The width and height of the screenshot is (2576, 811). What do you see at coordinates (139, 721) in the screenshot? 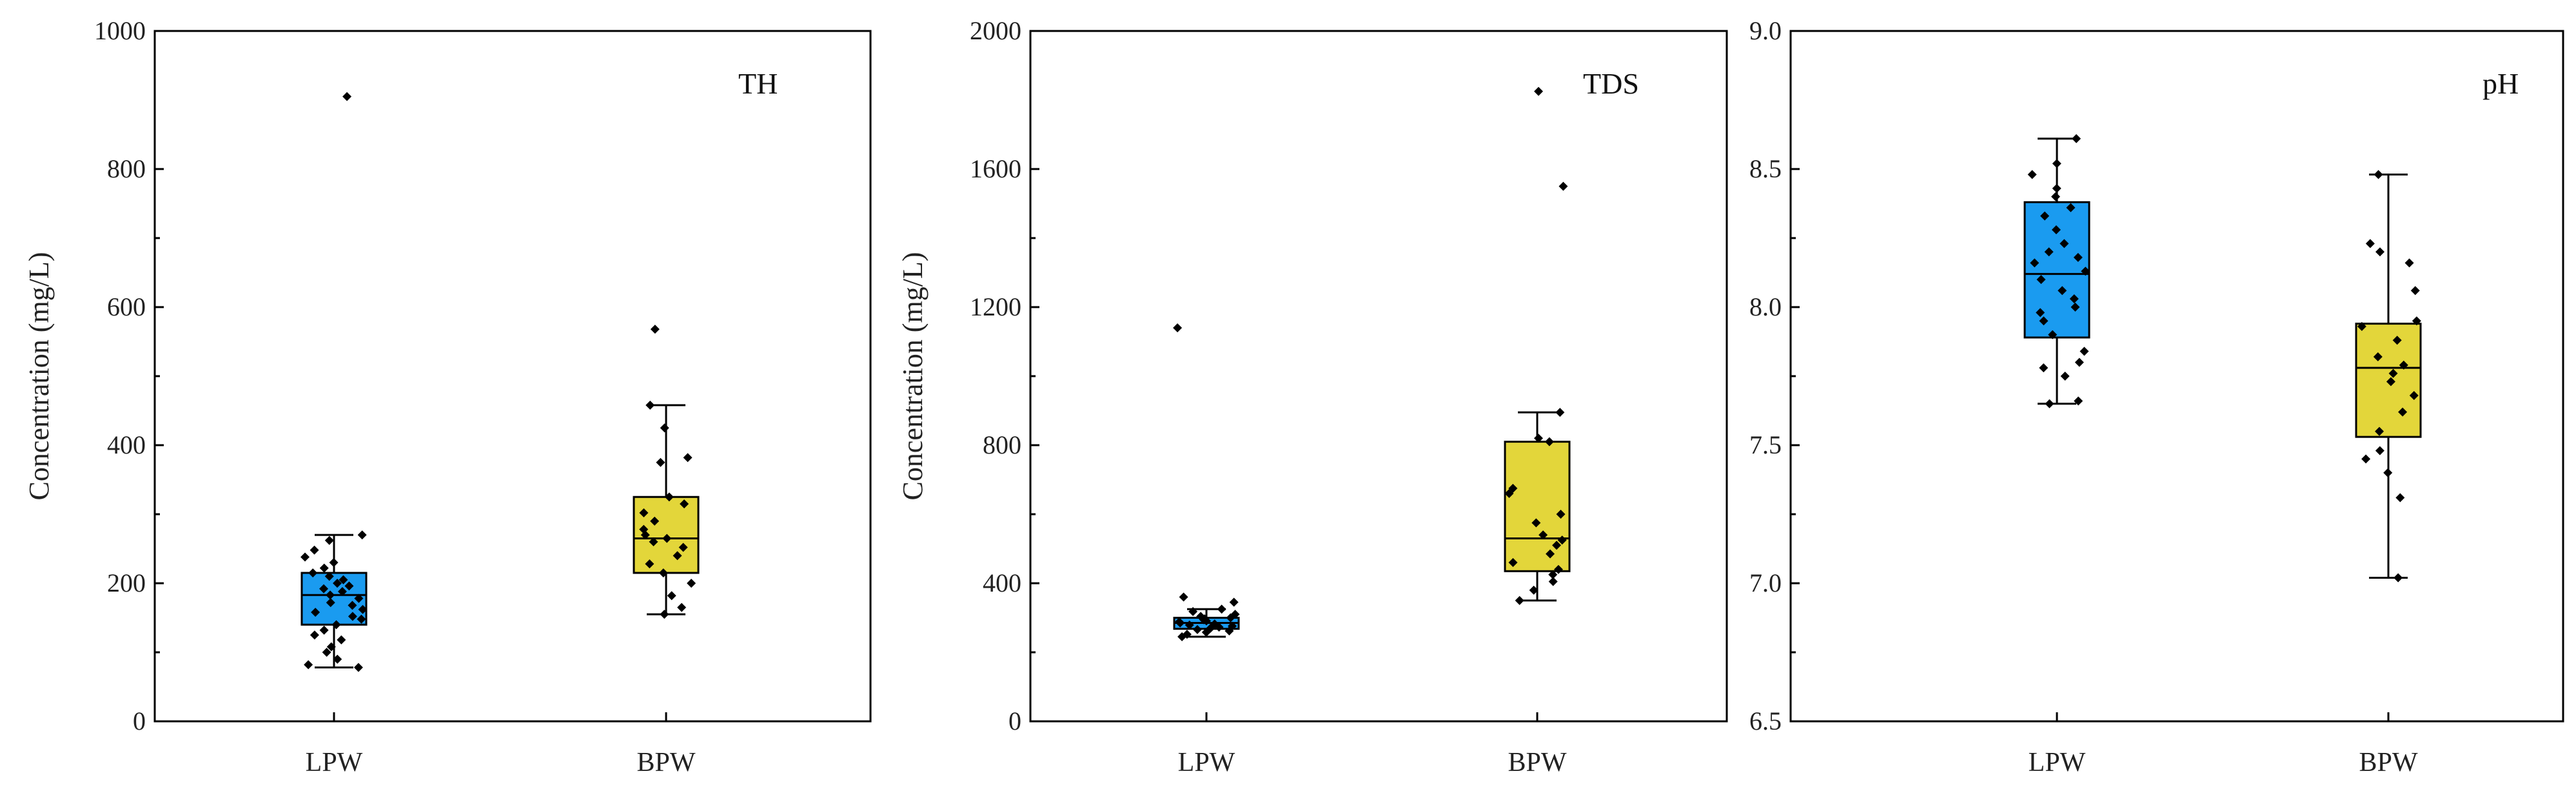
I see `y-tick-label: 0` at bounding box center [139, 721].